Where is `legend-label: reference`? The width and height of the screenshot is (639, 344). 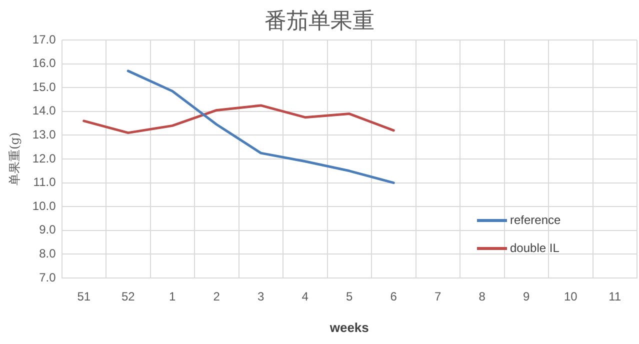 legend-label: reference is located at coordinates (535, 220).